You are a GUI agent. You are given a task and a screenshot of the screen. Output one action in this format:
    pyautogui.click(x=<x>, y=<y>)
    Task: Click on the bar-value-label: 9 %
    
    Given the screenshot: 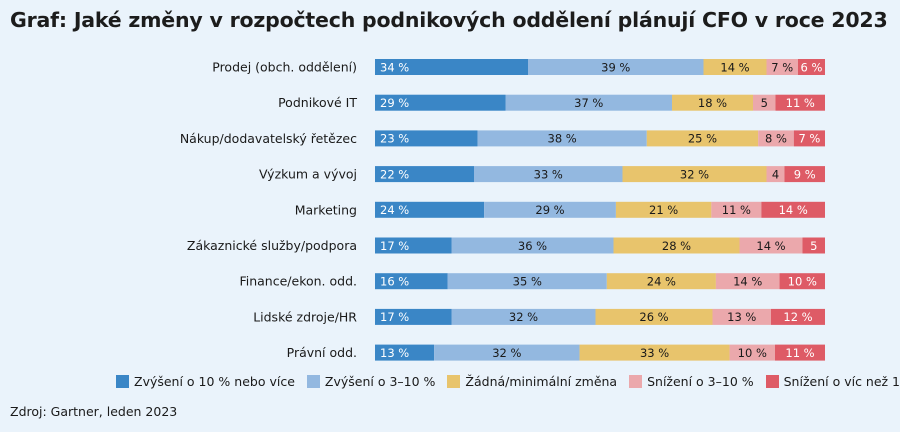 What is the action you would take?
    pyautogui.click(x=805, y=174)
    